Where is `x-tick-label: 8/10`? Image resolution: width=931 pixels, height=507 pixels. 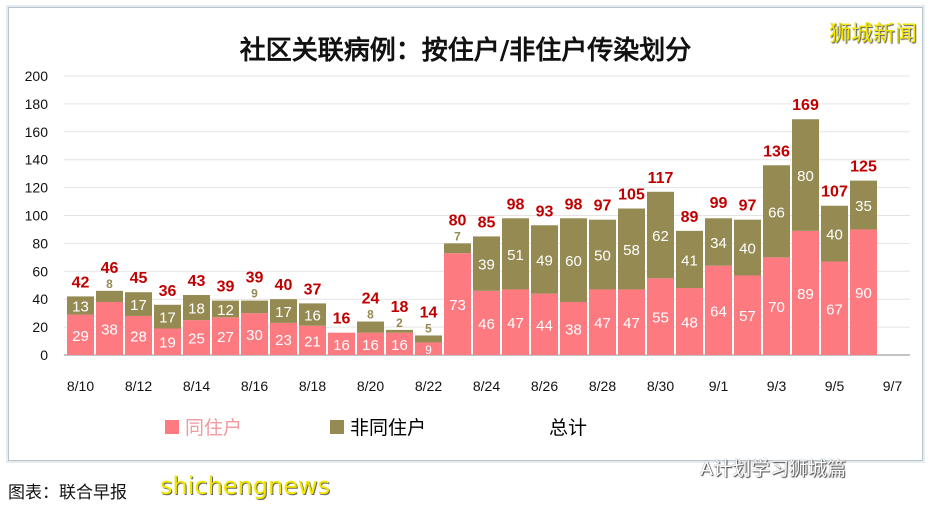 x-tick-label: 8/10 is located at coordinates (80, 386).